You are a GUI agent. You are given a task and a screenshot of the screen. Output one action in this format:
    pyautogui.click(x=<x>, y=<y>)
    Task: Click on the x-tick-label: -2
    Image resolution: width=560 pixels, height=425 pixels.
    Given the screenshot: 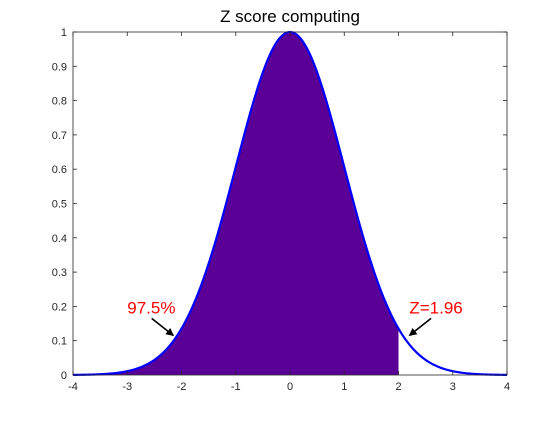 What is the action you would take?
    pyautogui.click(x=182, y=387)
    